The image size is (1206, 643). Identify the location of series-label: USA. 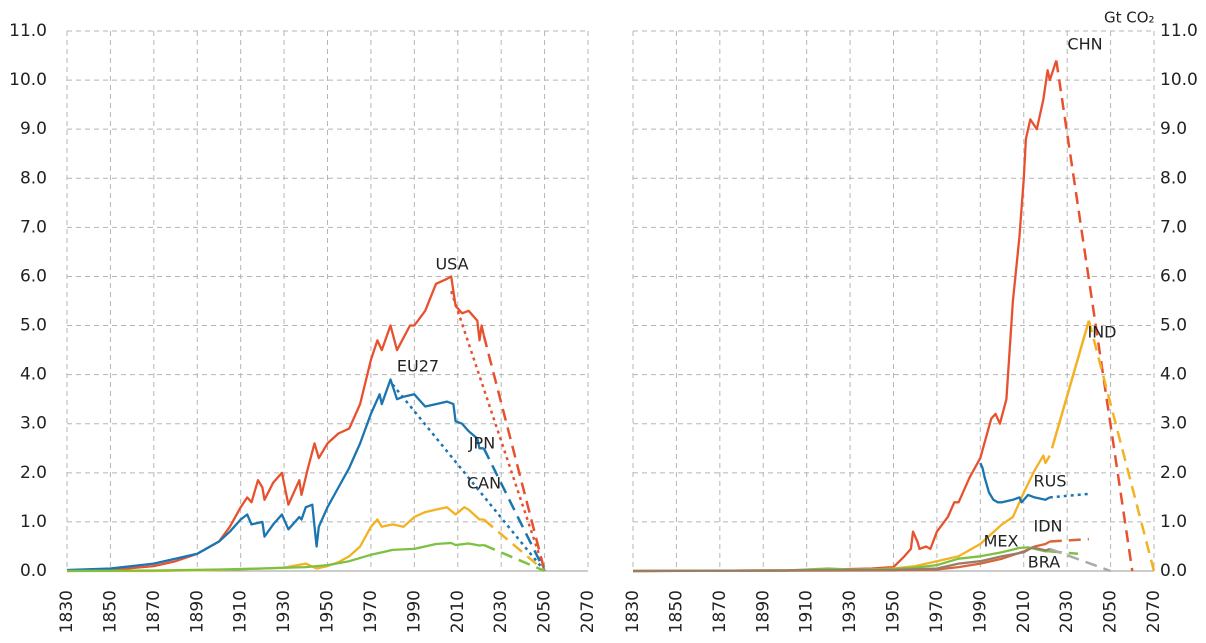
(451, 264).